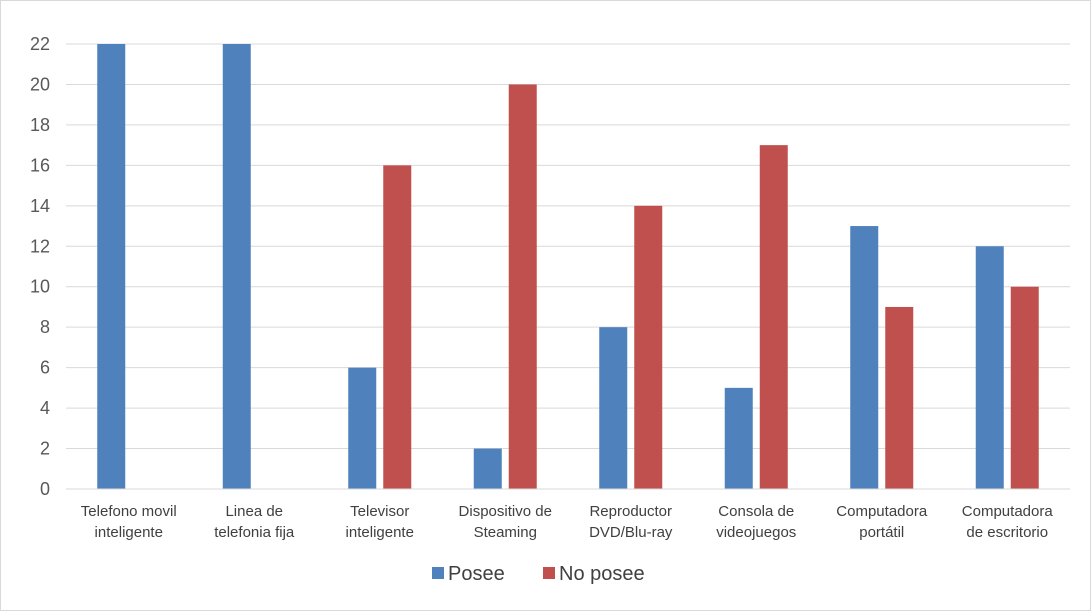  What do you see at coordinates (129, 511) in the screenshot?
I see `x-category-label: Telefono movil` at bounding box center [129, 511].